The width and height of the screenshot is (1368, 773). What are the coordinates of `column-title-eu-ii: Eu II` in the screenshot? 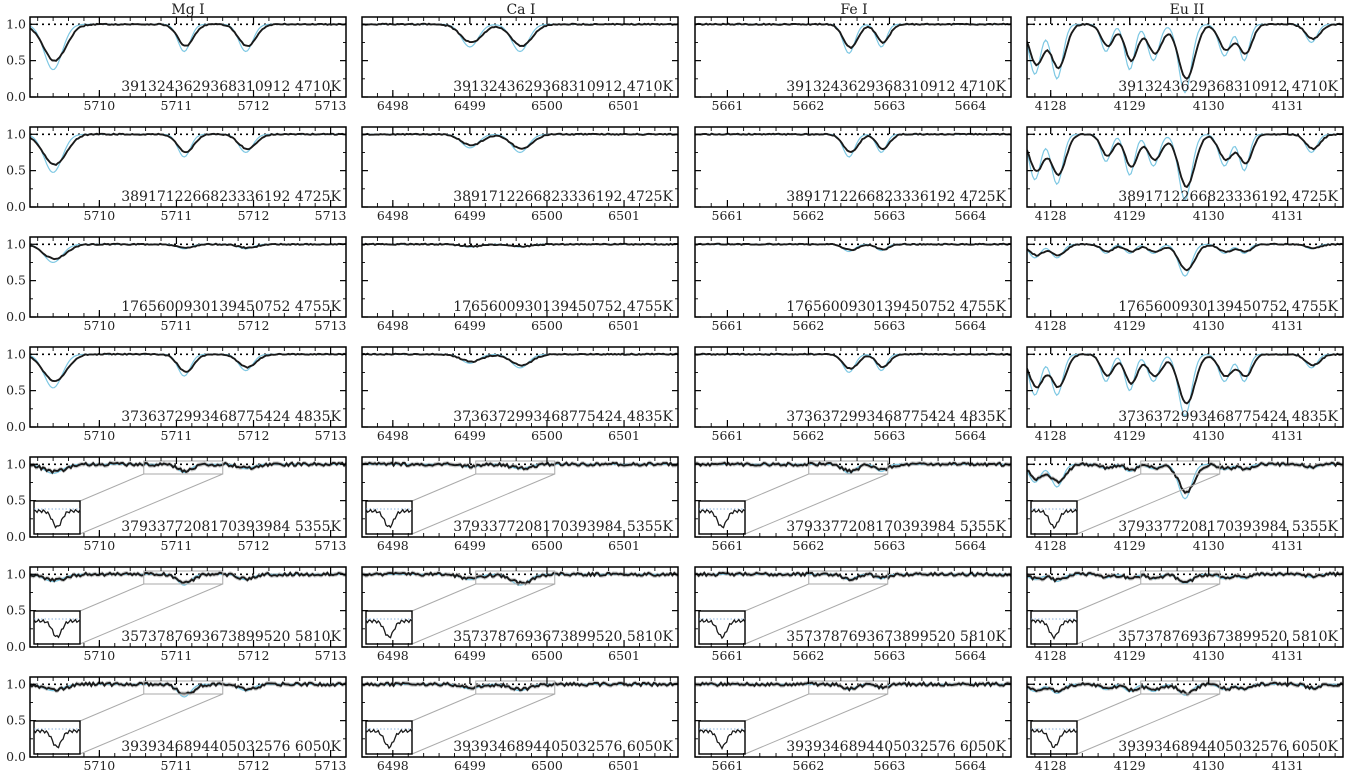 It's located at (1187, 10).